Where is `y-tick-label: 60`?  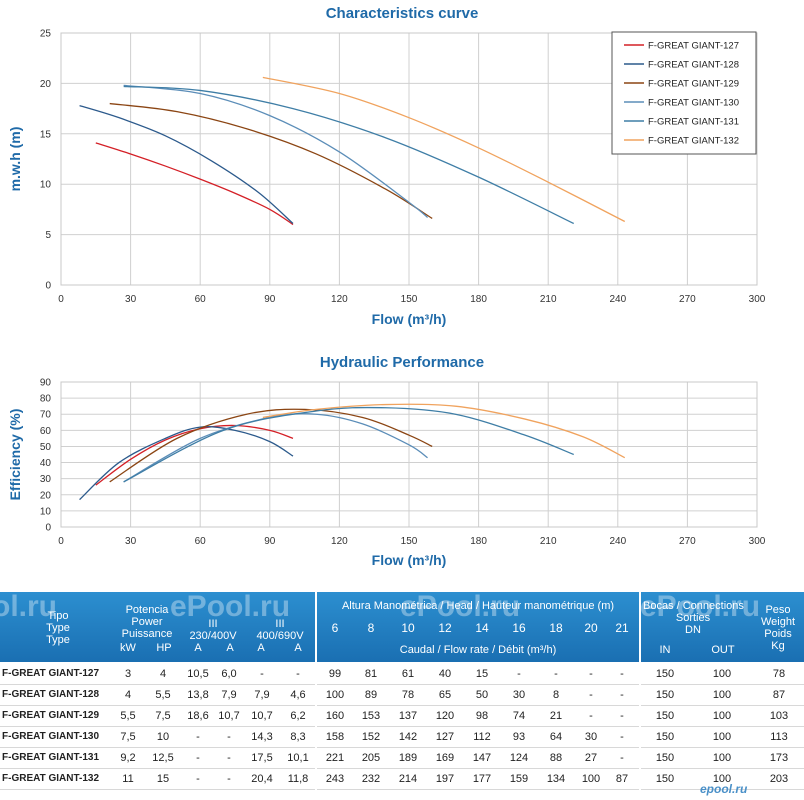
y-tick-label: 60 is located at coordinates (46, 431).